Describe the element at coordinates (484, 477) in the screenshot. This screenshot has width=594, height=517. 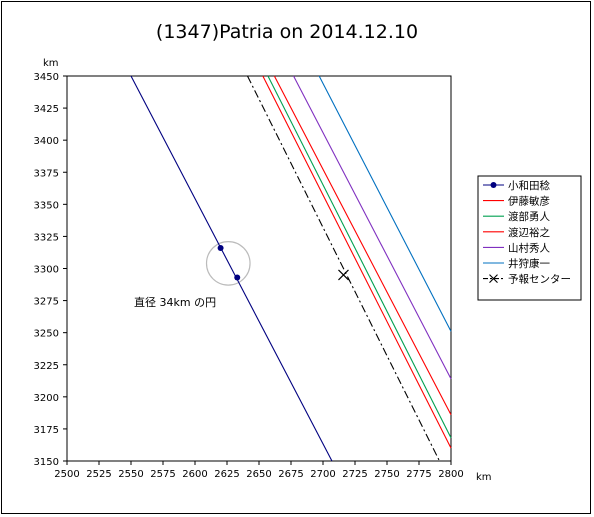
I see `x-axis-unit: km` at that location.